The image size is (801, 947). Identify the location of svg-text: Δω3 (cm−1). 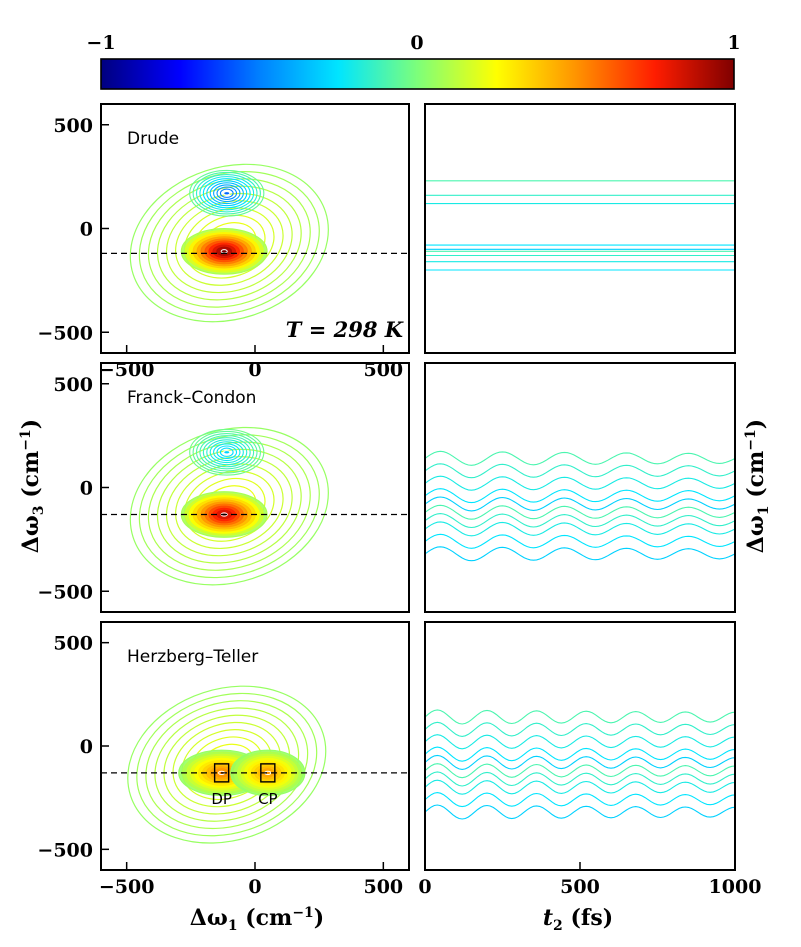
(32, 486).